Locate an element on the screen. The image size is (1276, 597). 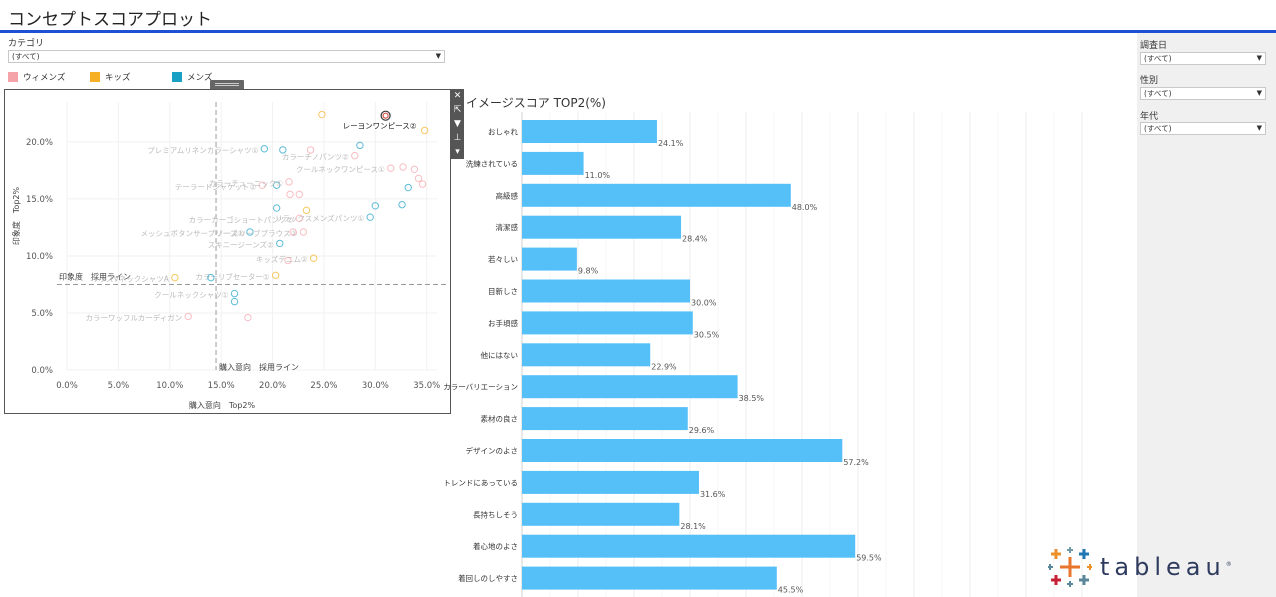
y-tick-label: 0.0% is located at coordinates (42, 371).